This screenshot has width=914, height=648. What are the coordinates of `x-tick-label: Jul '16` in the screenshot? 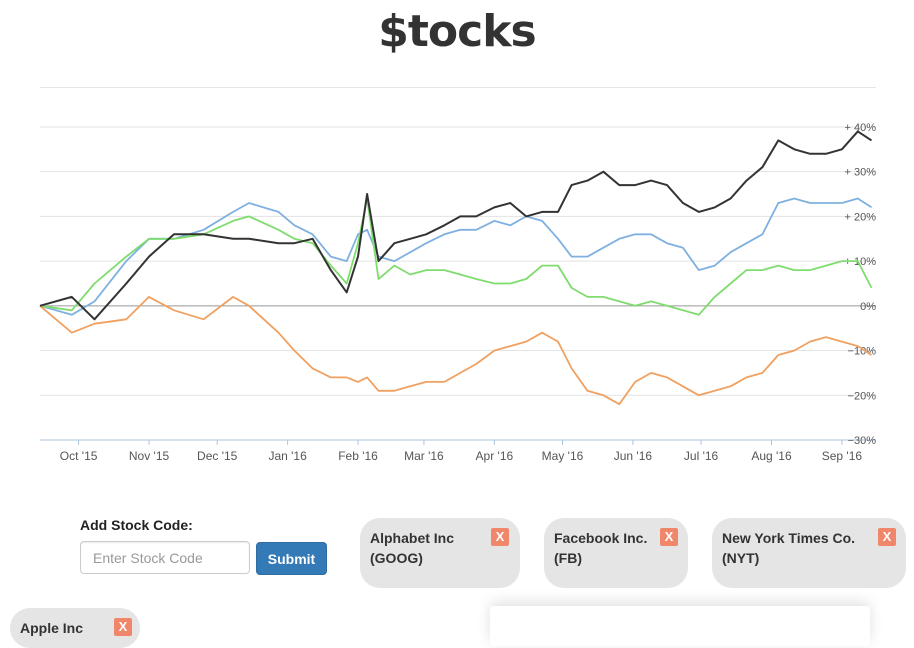 It's located at (701, 456).